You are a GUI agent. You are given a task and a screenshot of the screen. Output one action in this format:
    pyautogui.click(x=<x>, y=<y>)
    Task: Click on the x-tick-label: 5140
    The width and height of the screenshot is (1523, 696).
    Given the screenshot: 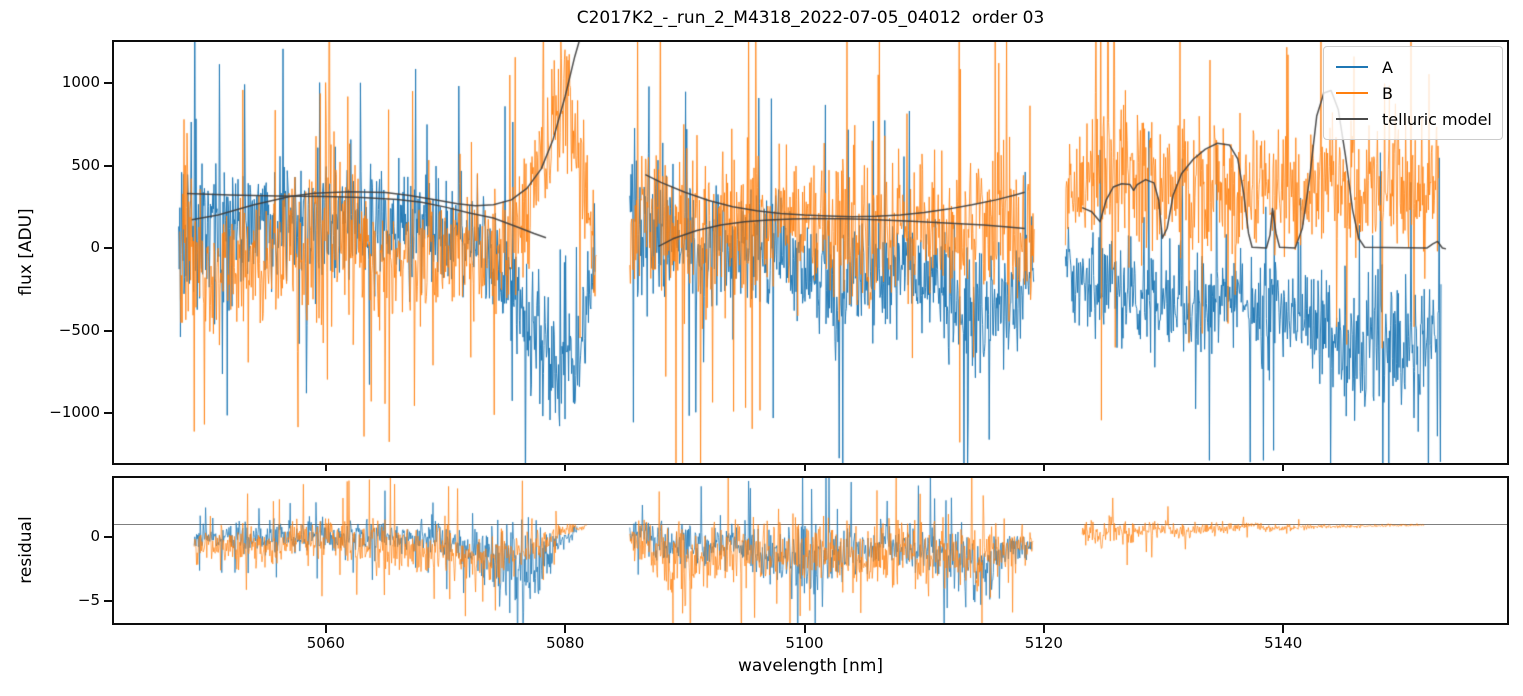 What is the action you would take?
    pyautogui.click(x=1283, y=643)
    